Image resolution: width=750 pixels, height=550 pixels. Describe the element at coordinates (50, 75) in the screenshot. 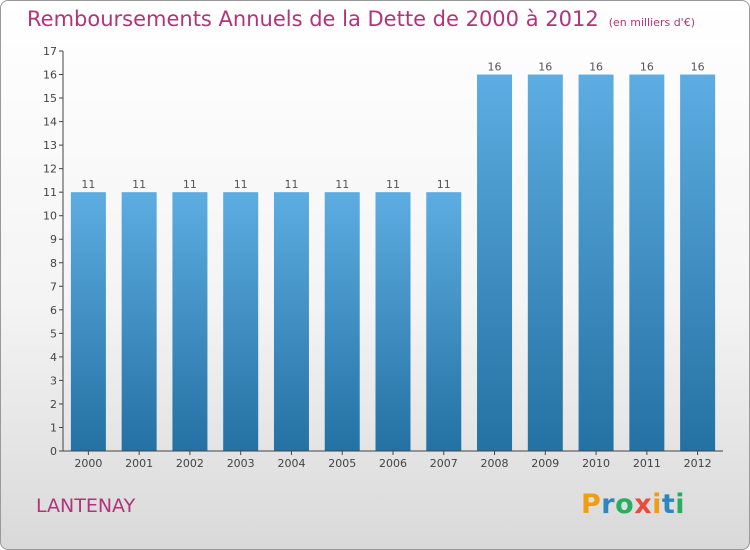

I see `y-tick-label: 16` at that location.